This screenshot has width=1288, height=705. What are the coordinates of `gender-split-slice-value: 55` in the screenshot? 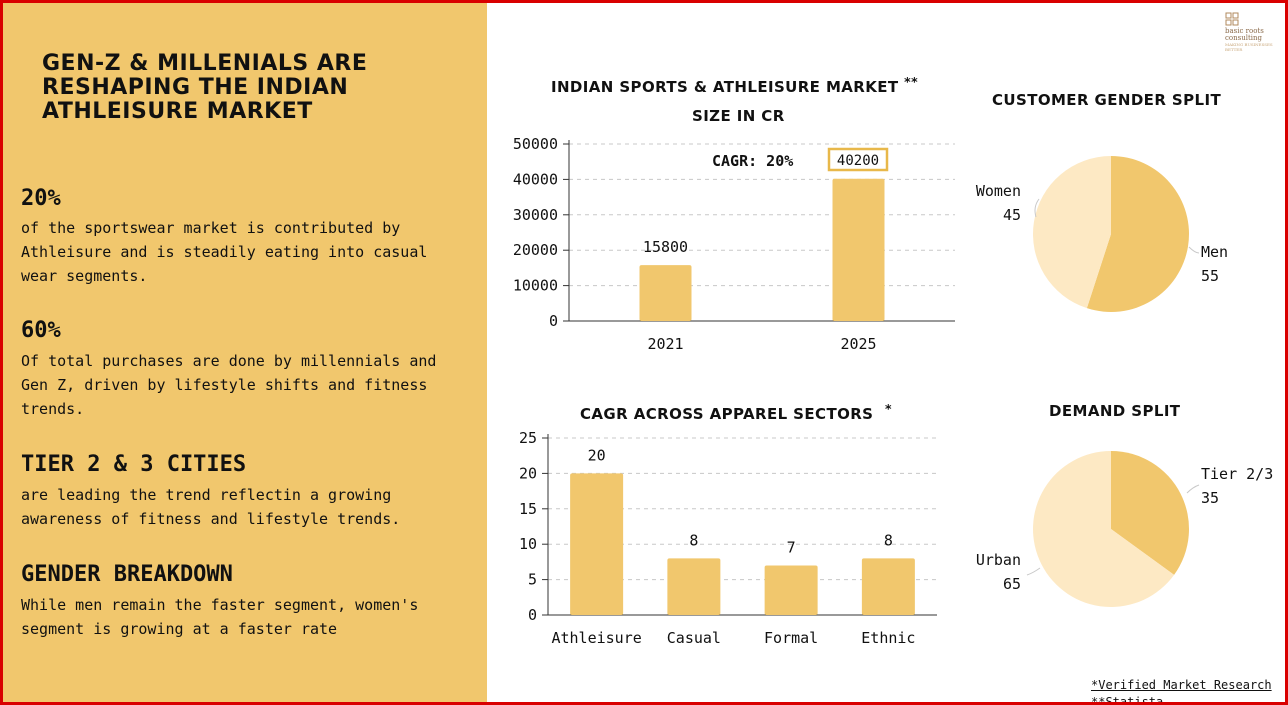 It's located at (1210, 276).